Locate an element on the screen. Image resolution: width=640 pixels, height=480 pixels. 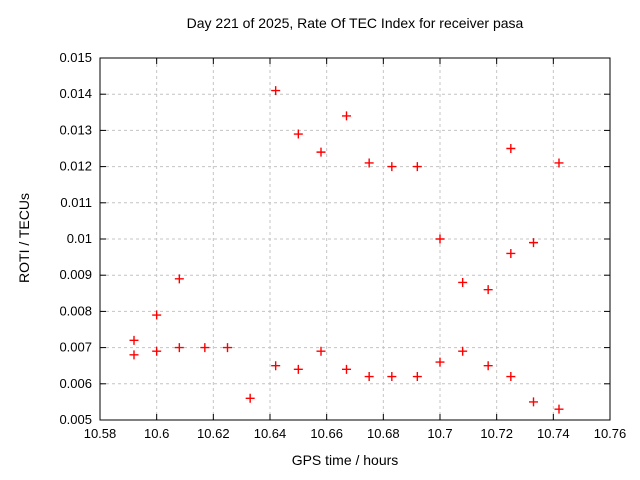
x-tick-label: 10.74 is located at coordinates (553, 433).